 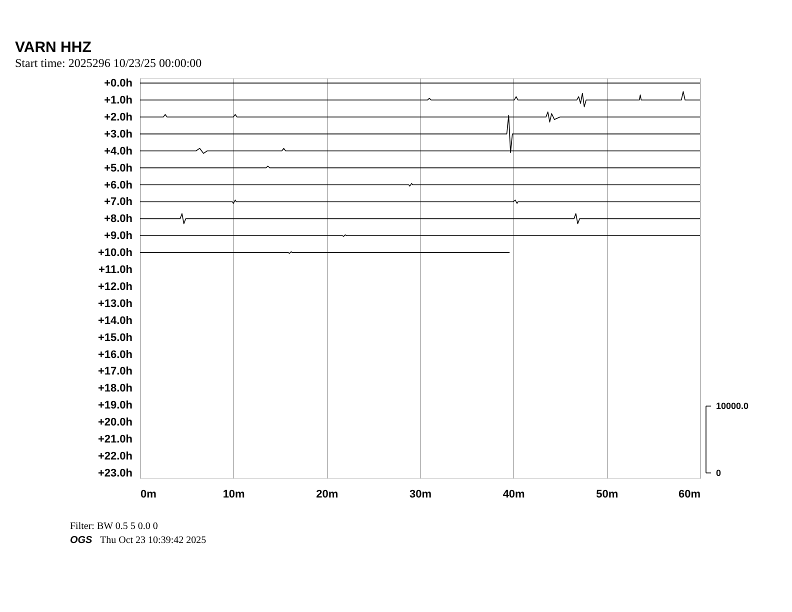 What do you see at coordinates (148, 494) in the screenshot?
I see `x-tick-label: 0m` at bounding box center [148, 494].